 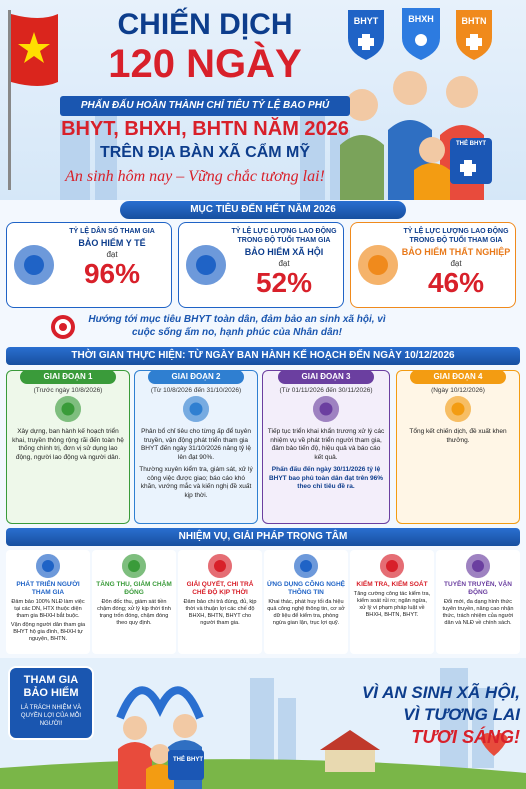 I want to click on phase-period: (Ngày 10/12/2026), so click(x=458, y=390).